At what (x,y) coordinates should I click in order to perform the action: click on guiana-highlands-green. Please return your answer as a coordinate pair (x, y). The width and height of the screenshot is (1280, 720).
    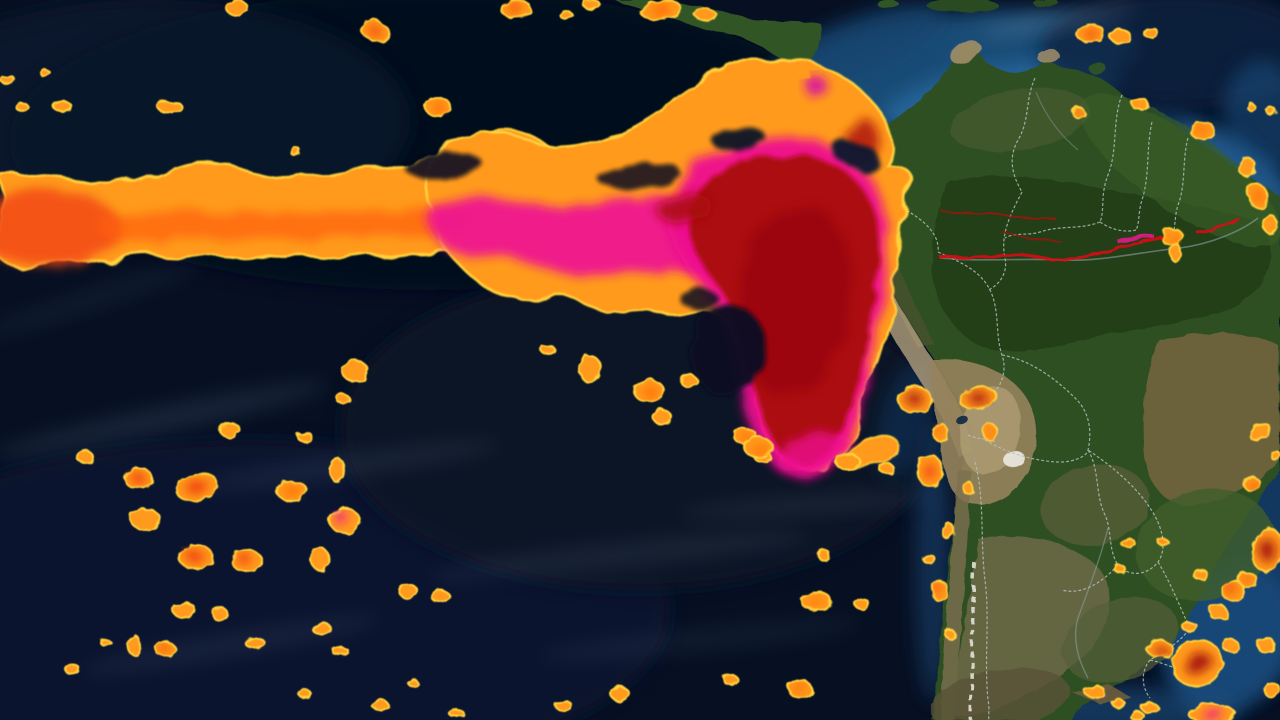
    Looking at the image, I should click on (1179, 170).